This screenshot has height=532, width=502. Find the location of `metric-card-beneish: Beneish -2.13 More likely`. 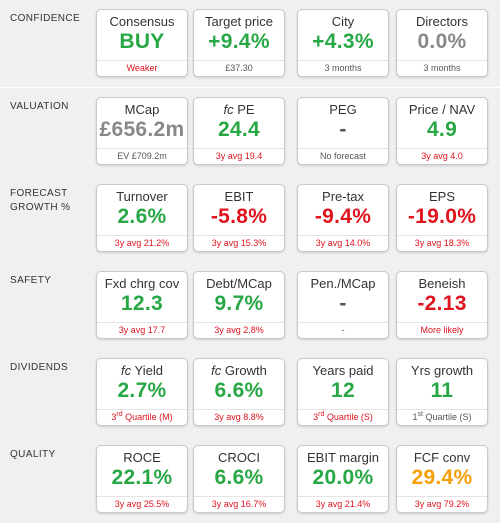

metric-card-beneish: Beneish -2.13 More likely is located at coordinates (442, 305).